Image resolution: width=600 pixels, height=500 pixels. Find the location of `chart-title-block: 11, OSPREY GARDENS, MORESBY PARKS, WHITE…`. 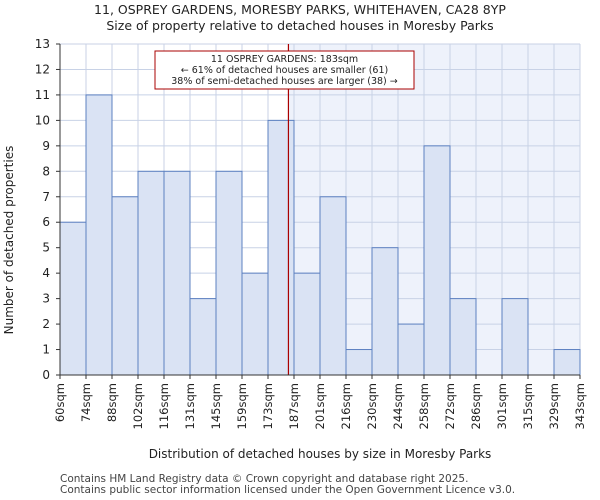

chart-title-block: 11, OSPREY GARDENS, MORESBY PARKS, WHITE… is located at coordinates (300, 18).